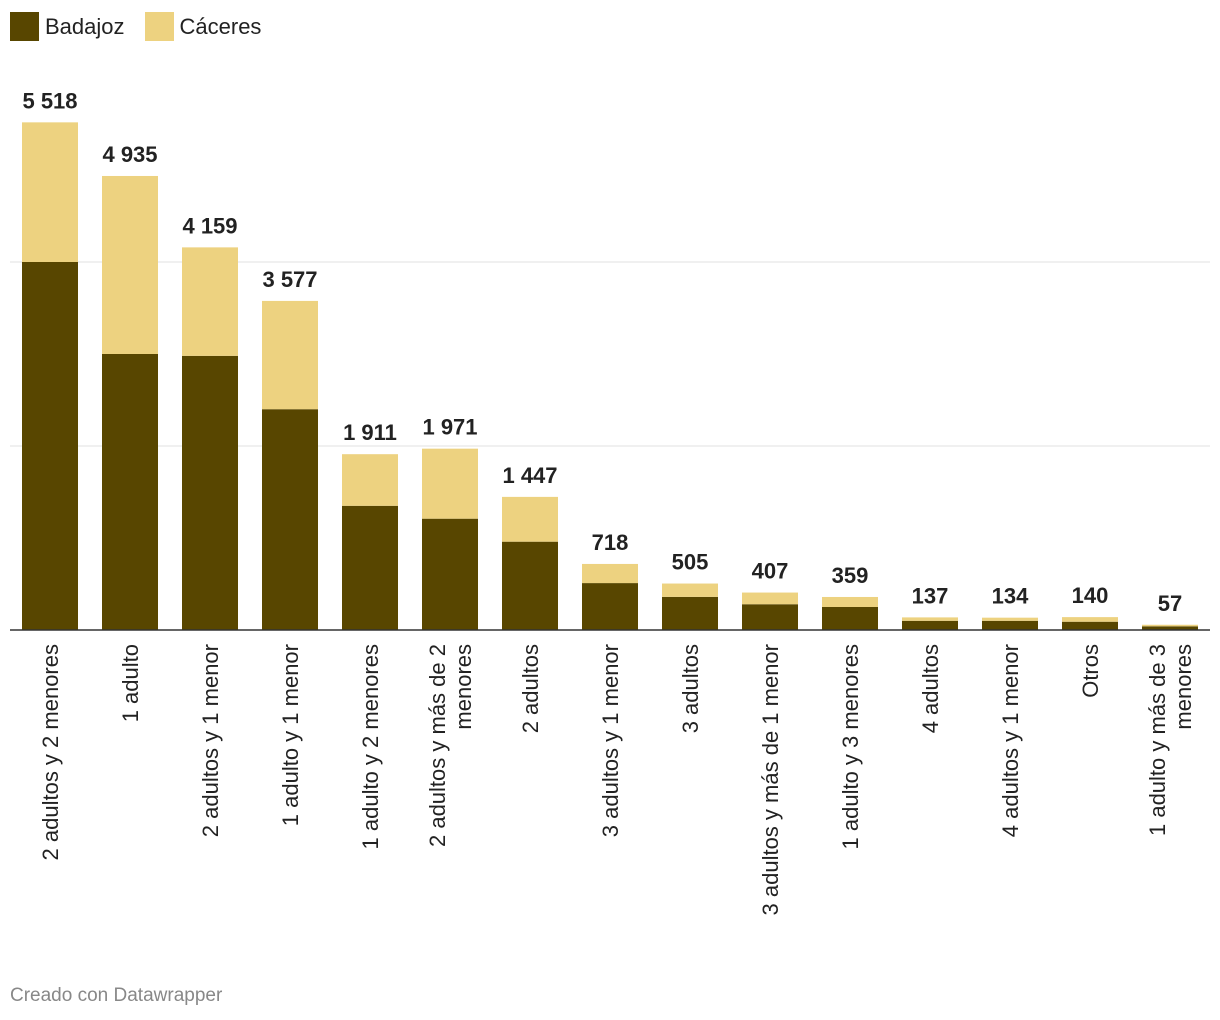  Describe the element at coordinates (610, 740) in the screenshot. I see `category-label: 3 adultos y 1 menor` at that location.